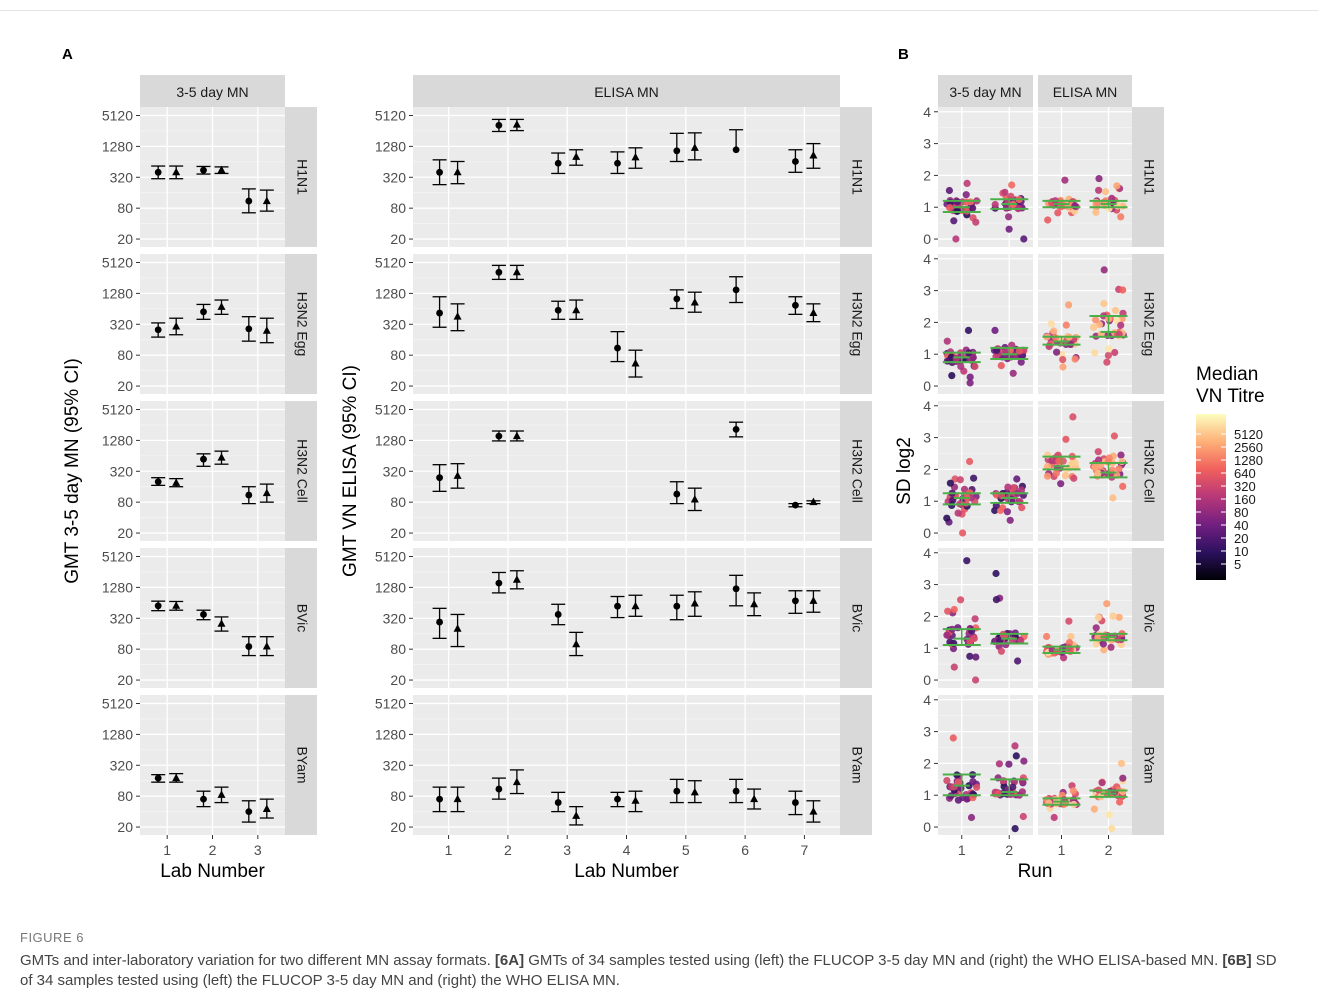  I want to click on x-tick-label: 5, so click(686, 850).